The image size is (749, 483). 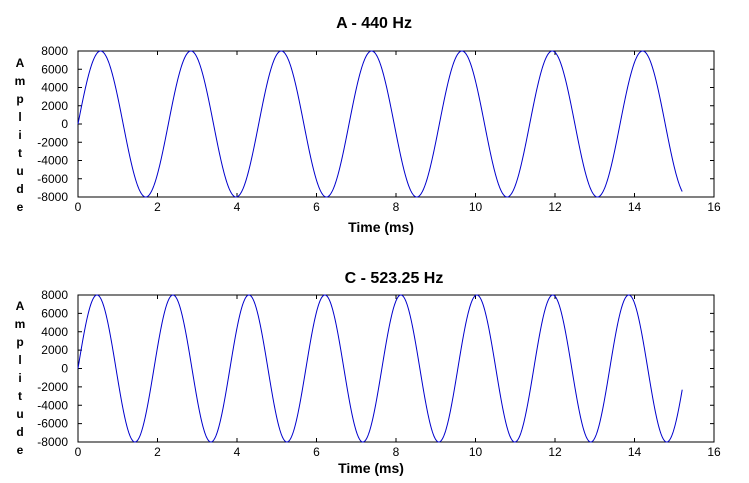 What do you see at coordinates (374, 23) in the screenshot?
I see `chart-a-title: A - 440 Hz` at bounding box center [374, 23].